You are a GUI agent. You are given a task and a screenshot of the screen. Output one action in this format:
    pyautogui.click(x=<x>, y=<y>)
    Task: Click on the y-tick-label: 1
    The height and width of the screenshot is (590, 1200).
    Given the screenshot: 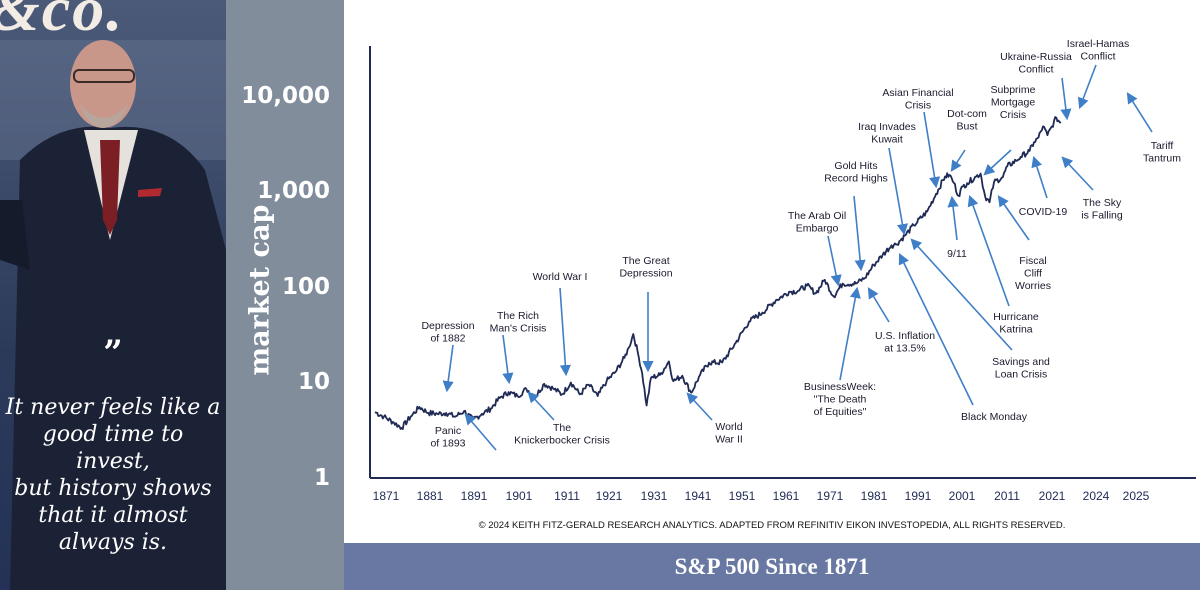 What is the action you would take?
    pyautogui.click(x=321, y=478)
    